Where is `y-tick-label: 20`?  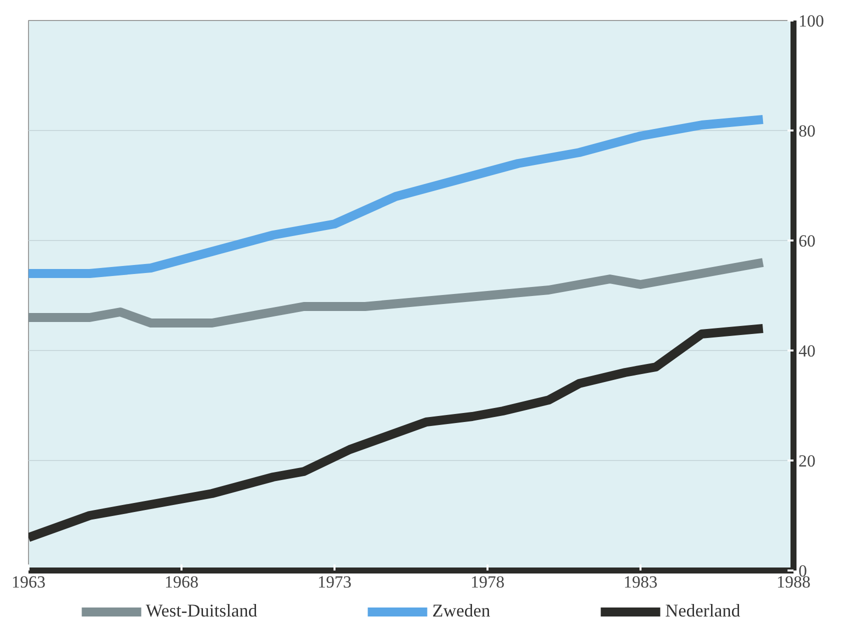
y-tick-label: 20 is located at coordinates (807, 461).